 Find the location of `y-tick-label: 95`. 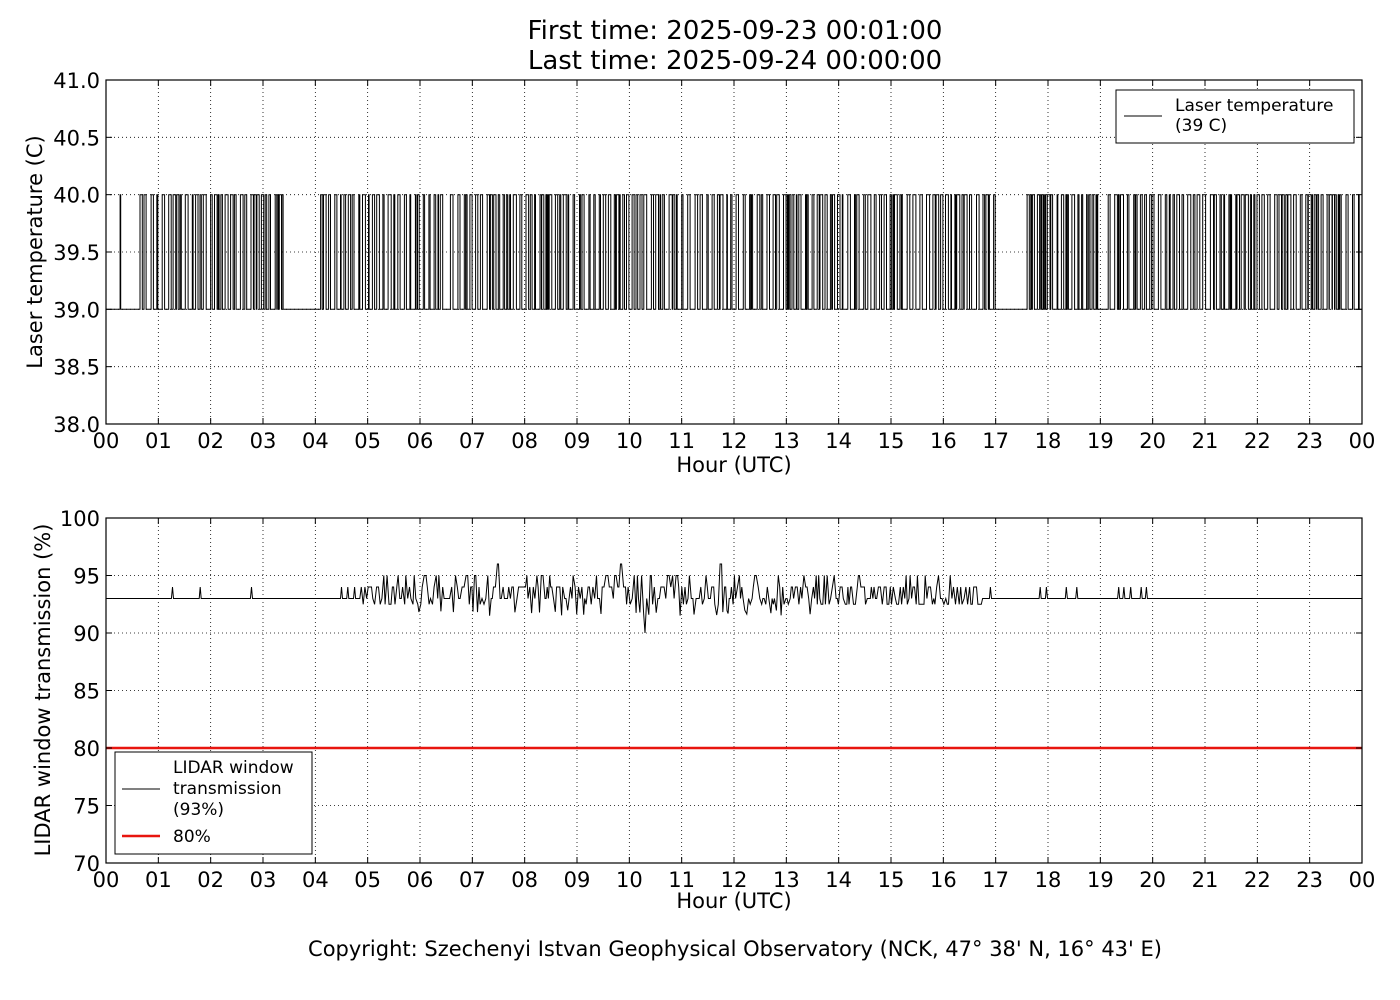

y-tick-label: 95 is located at coordinates (86, 577).